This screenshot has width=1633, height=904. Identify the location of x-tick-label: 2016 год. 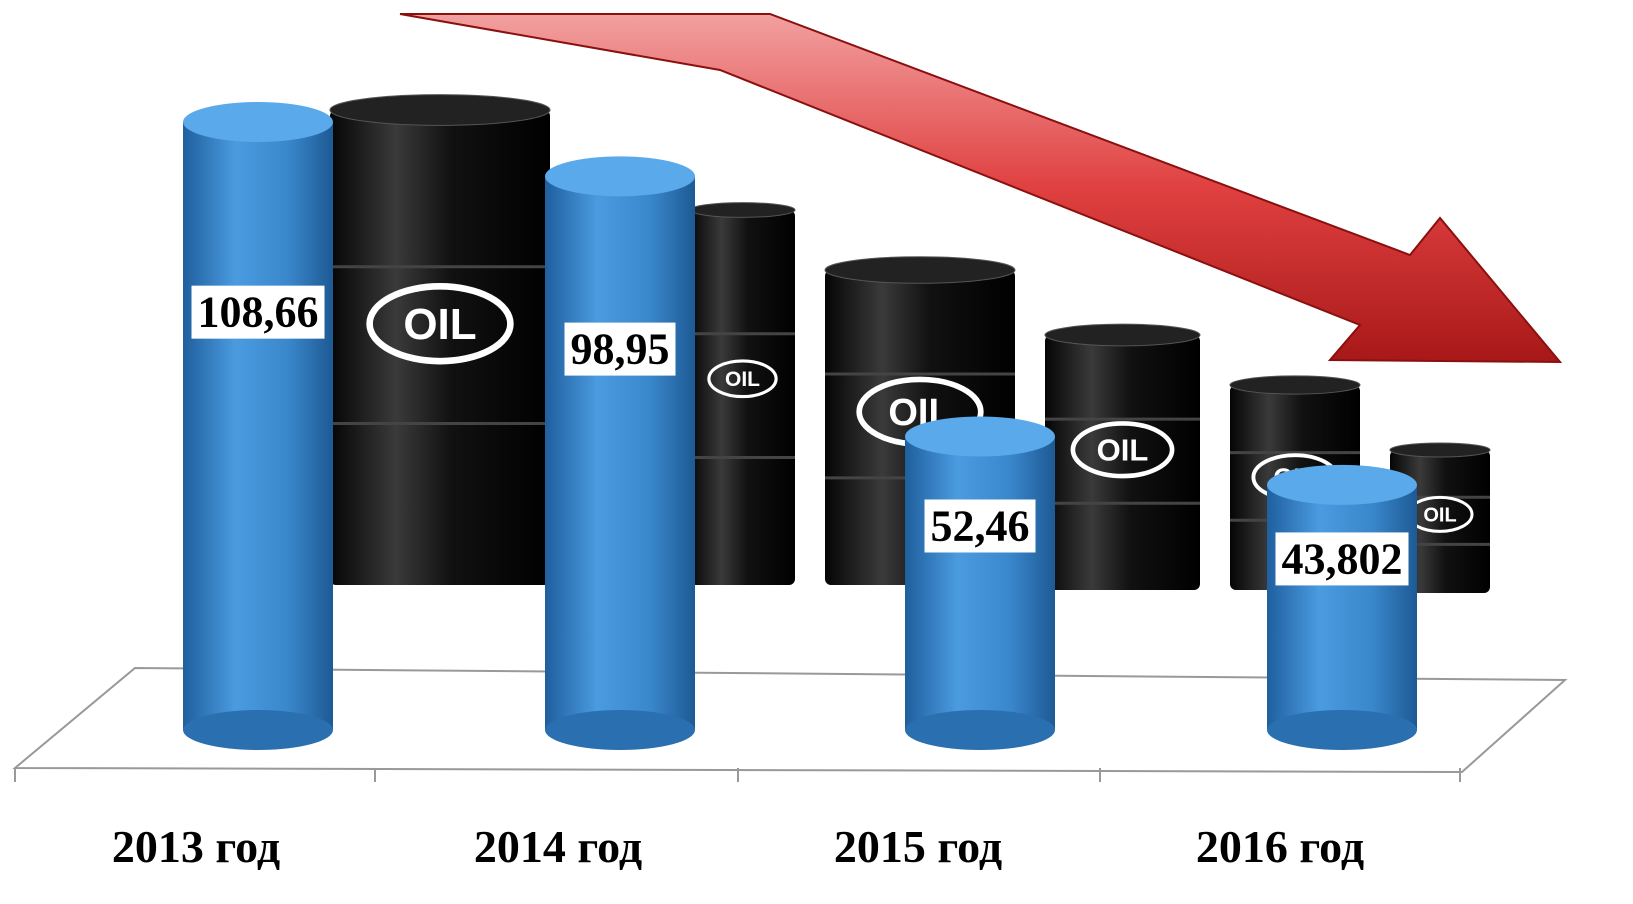
(1280, 846).